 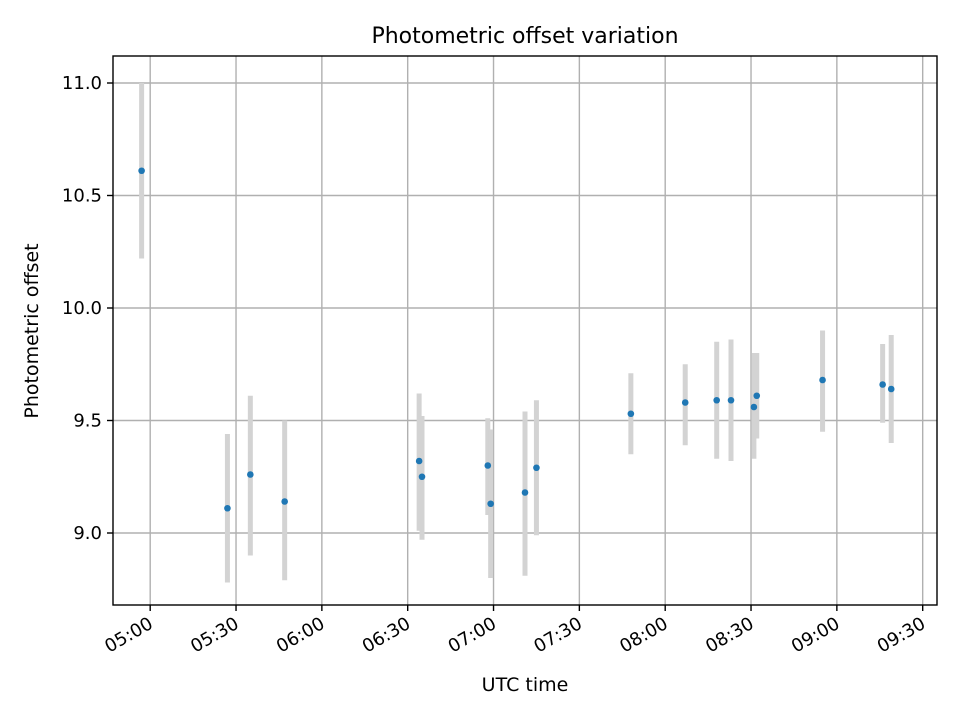 What do you see at coordinates (300, 635) in the screenshot?
I see `x-tick-label: 06:00` at bounding box center [300, 635].